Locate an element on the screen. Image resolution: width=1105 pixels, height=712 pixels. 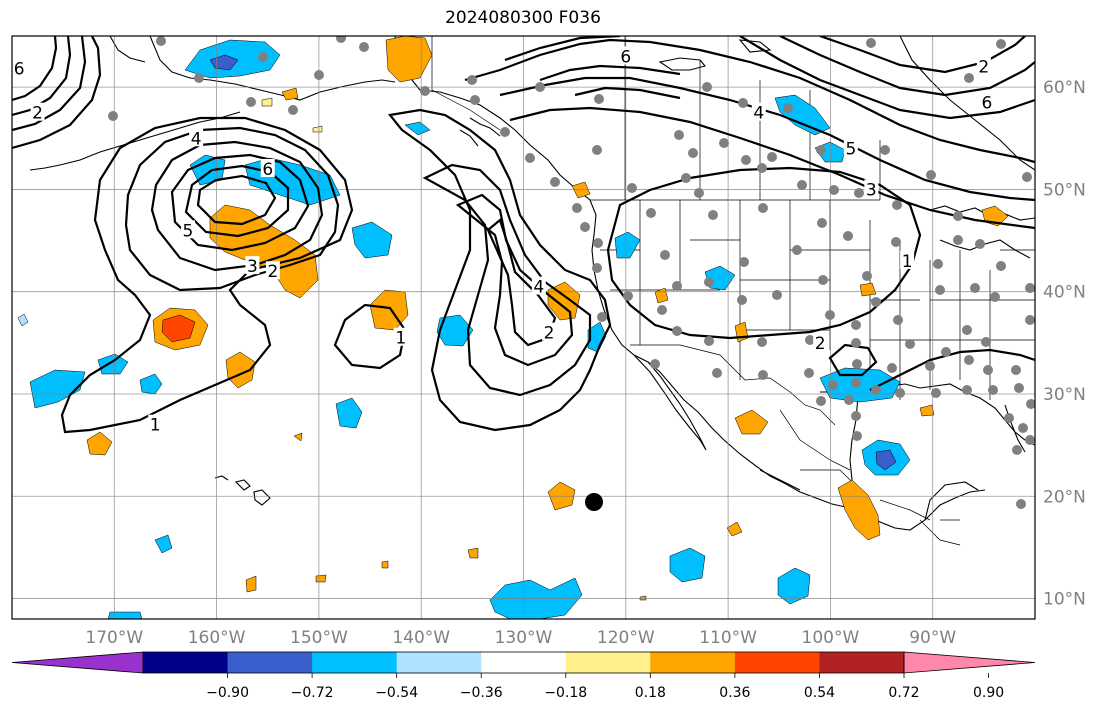
lon-label: 150°W is located at coordinates (319, 638).